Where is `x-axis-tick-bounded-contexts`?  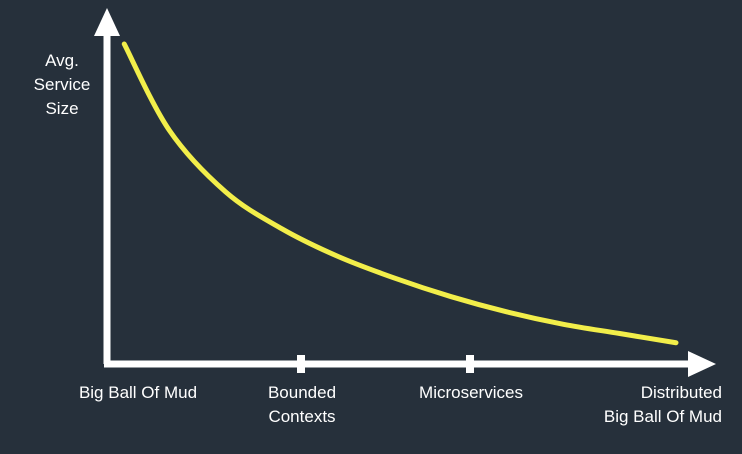
x-axis-tick-bounded-contexts is located at coordinates (301, 364).